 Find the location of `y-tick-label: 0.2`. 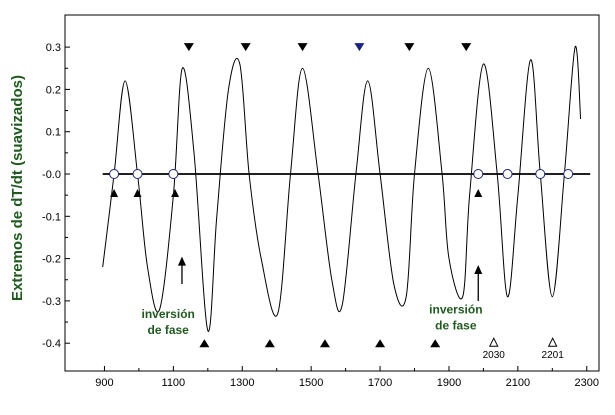

y-tick-label: 0.2 is located at coordinates (53, 90).